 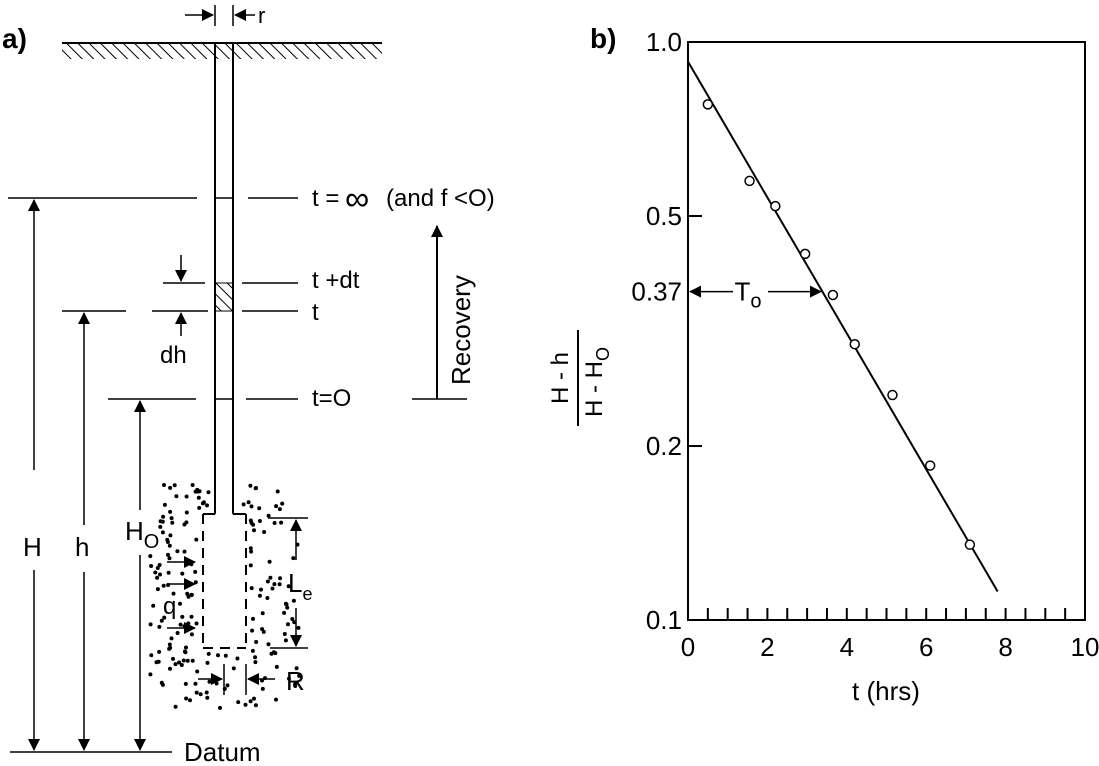 I want to click on q-label: q, so click(x=169, y=606).